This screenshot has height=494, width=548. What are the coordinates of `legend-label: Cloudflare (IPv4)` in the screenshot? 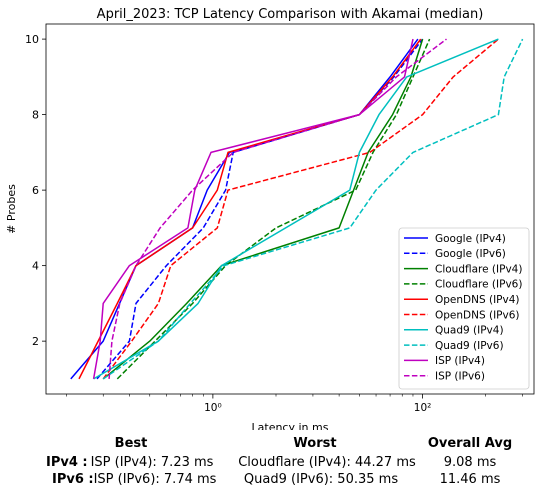 It's located at (478, 269).